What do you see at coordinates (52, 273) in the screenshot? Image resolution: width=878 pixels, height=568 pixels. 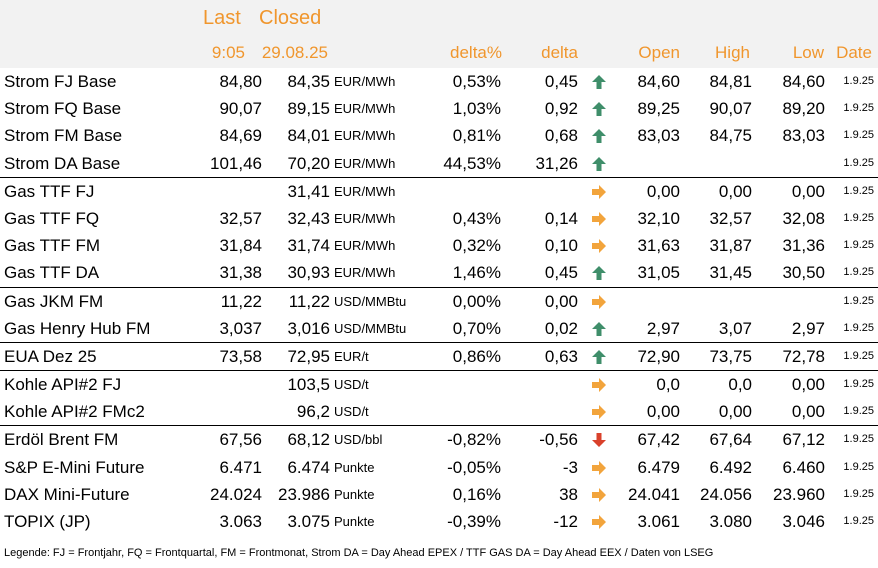 I see `instrument-name: Gas TTF DA` at bounding box center [52, 273].